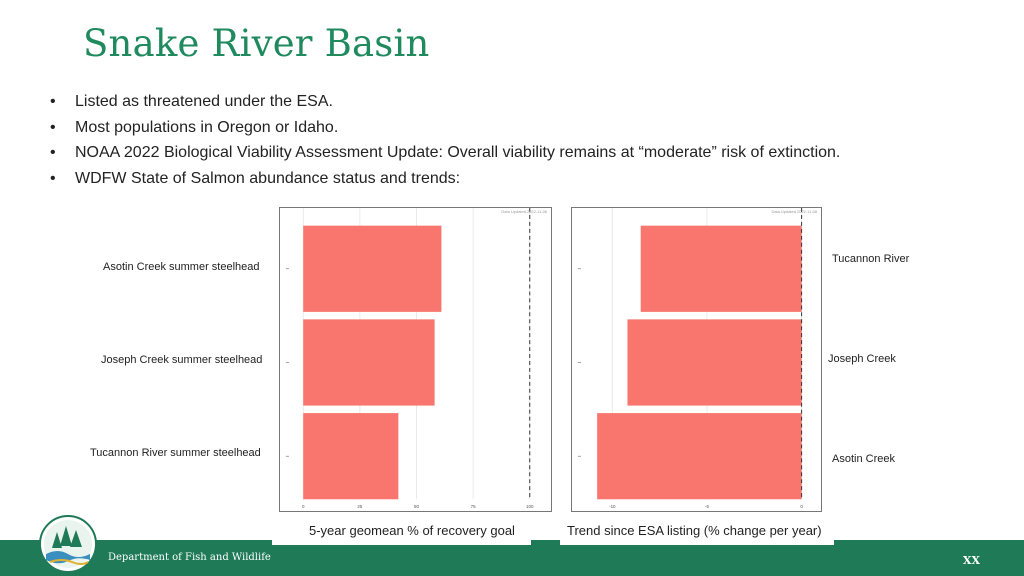 This screenshot has width=1024, height=576. Describe the element at coordinates (612, 506) in the screenshot. I see `tick-label: -10` at that location.